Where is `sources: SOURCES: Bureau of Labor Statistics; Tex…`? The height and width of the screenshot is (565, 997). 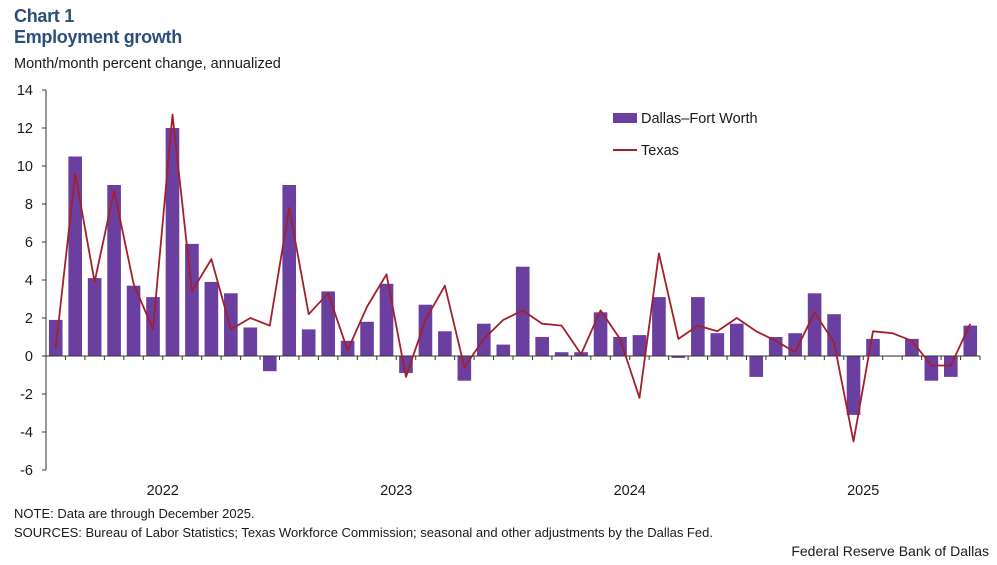
sources: SOURCES: Bureau of Labor Statistics; Tex… is located at coordinates (363, 532).